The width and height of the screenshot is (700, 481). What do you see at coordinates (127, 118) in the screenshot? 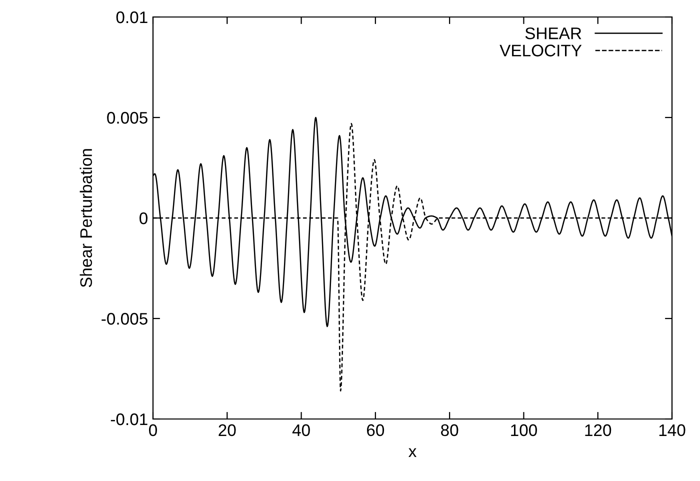
I see `y-tick-label: 0.005` at bounding box center [127, 118].